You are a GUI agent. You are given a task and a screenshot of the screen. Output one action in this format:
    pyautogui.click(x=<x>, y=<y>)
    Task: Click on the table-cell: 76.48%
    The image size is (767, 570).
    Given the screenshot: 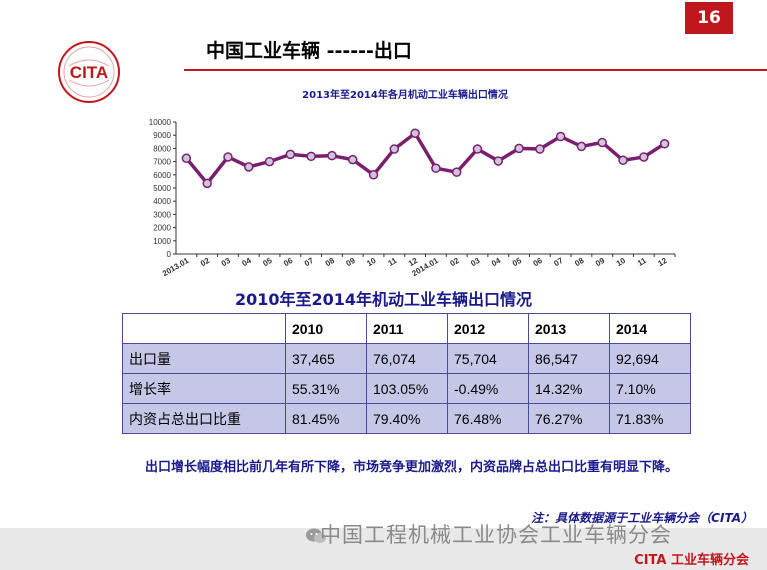 What is the action you would take?
    pyautogui.click(x=488, y=418)
    